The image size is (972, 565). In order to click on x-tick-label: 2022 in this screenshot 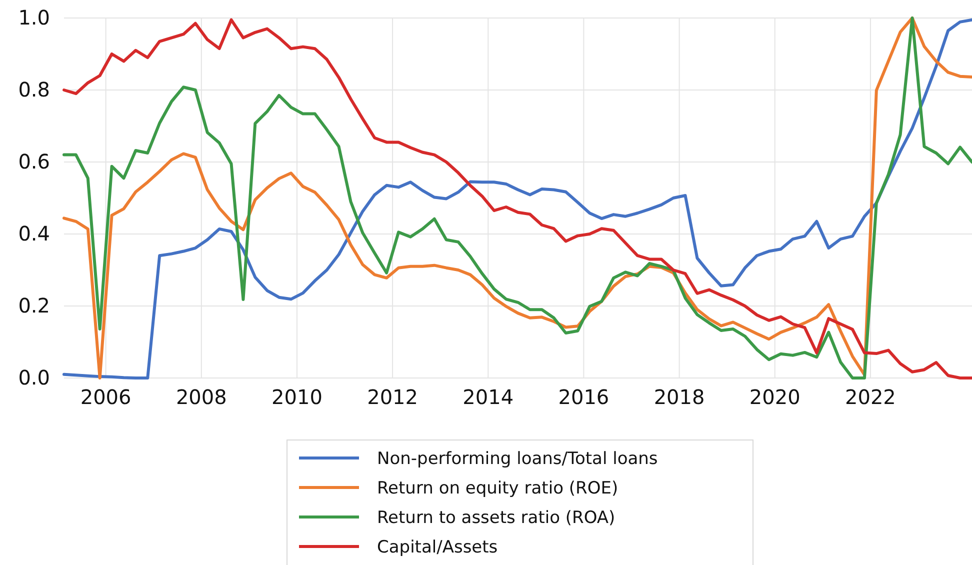, I will do `click(870, 397)`.